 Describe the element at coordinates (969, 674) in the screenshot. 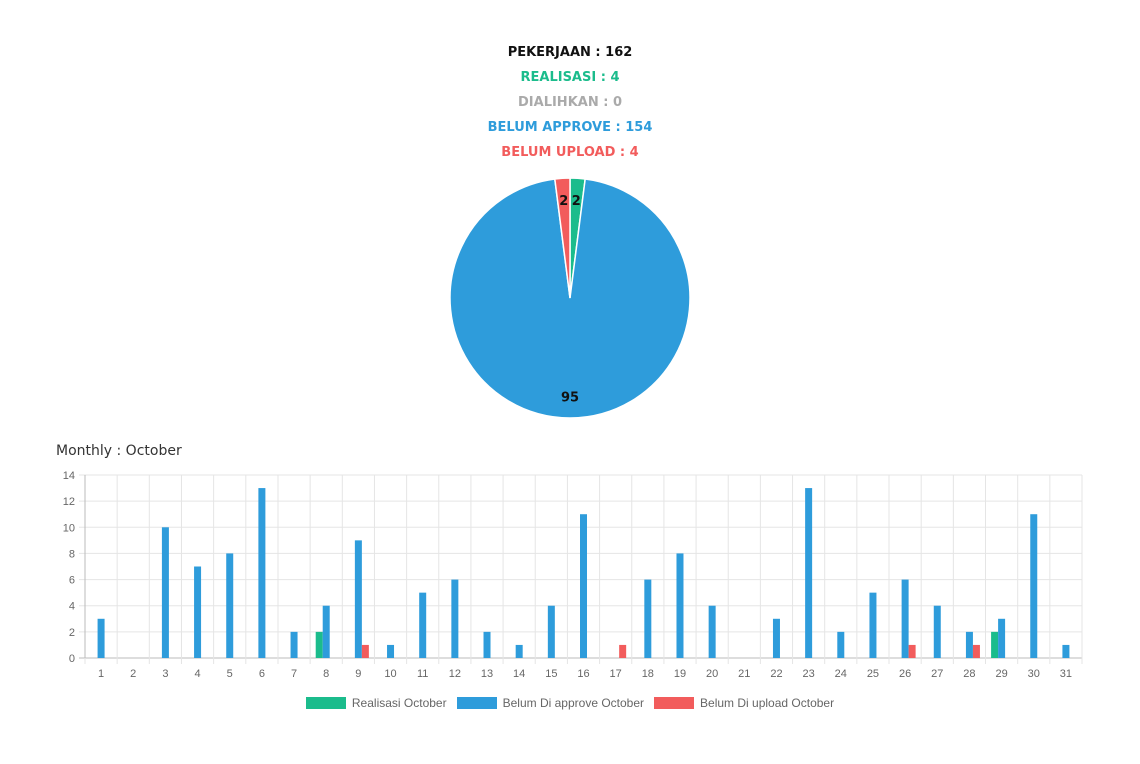

I see `x-tick-label: 28` at that location.